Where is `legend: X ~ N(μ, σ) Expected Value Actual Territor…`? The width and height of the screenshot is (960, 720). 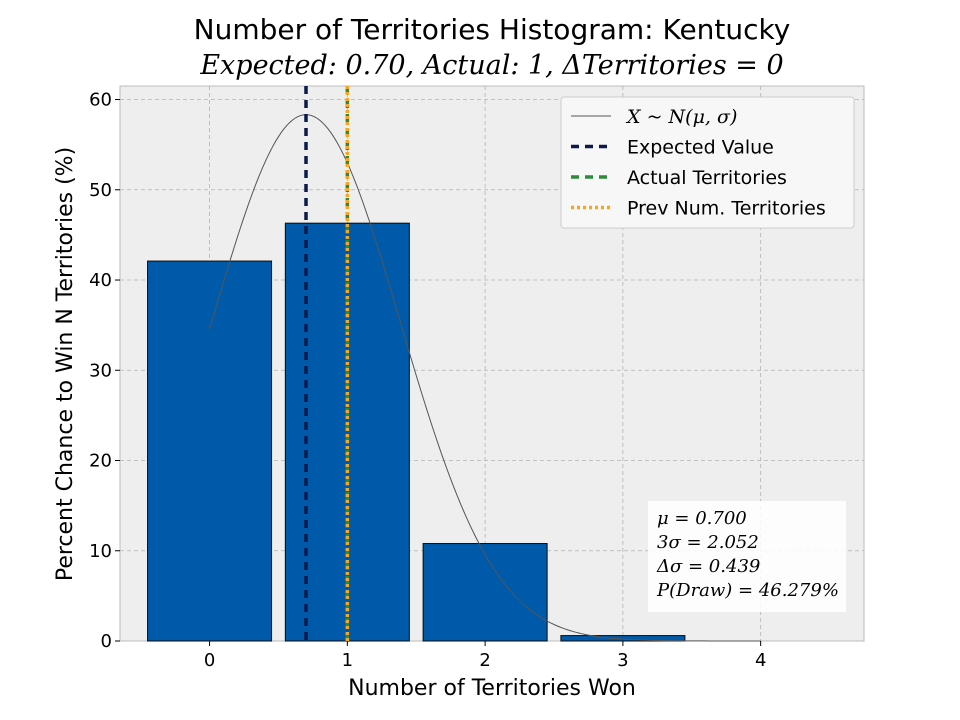
legend: X ~ N(μ, σ) Expected Value Actual Territor… is located at coordinates (707, 162).